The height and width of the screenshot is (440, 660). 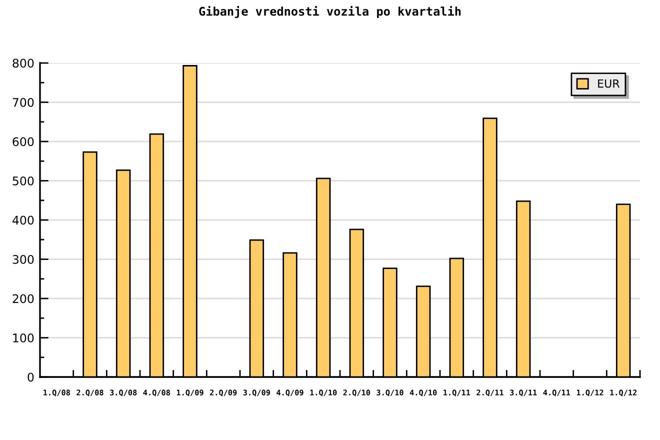 What do you see at coordinates (23, 63) in the screenshot?
I see `y-tick-label: 800` at bounding box center [23, 63].